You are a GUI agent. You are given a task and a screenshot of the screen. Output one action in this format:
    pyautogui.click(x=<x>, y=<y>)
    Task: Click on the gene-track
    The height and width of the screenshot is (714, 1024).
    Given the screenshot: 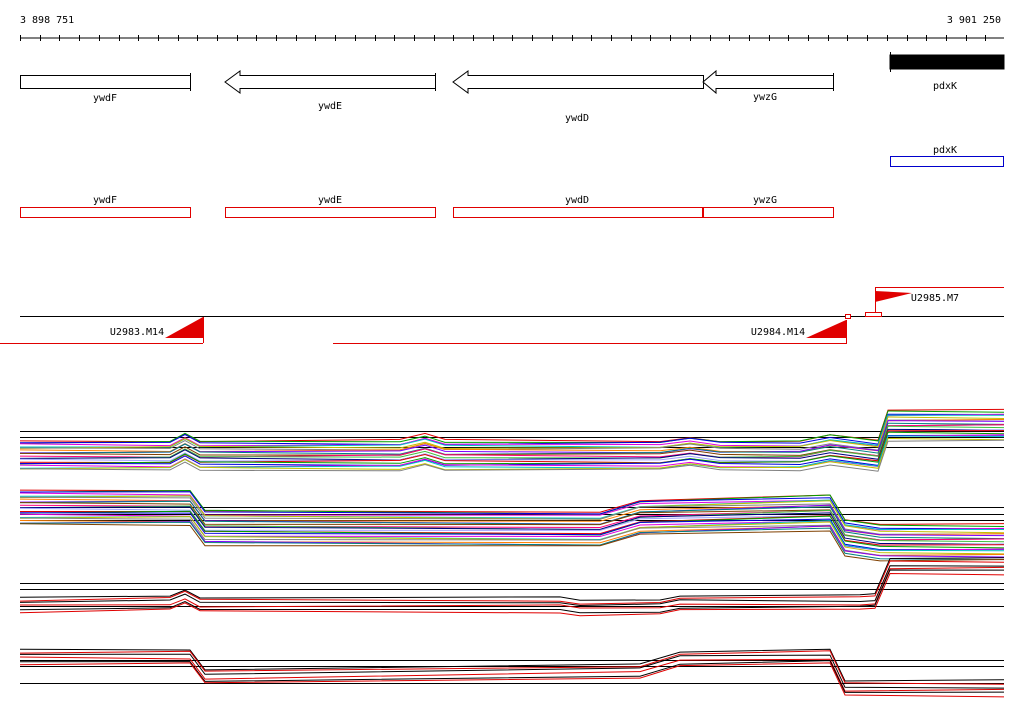 What is the action you would take?
    pyautogui.click(x=512, y=73)
    